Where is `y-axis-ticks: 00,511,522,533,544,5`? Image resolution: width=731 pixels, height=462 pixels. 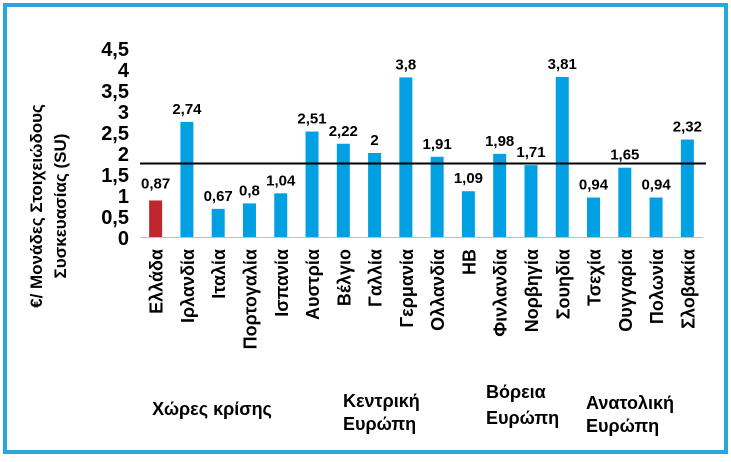
y-axis-ticks: 00,511,522,533,544,5 is located at coordinates (115, 144).